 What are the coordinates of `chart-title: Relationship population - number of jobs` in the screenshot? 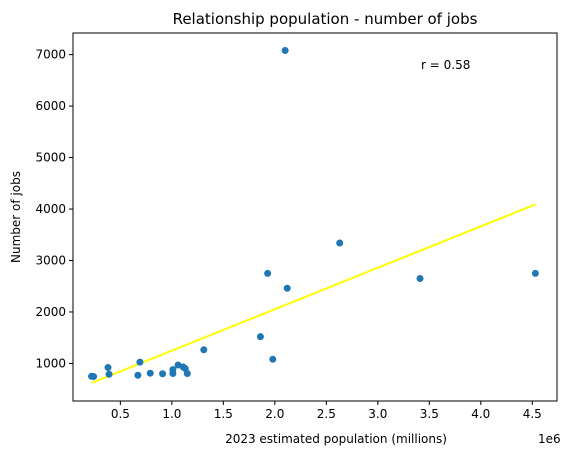 It's located at (325, 19).